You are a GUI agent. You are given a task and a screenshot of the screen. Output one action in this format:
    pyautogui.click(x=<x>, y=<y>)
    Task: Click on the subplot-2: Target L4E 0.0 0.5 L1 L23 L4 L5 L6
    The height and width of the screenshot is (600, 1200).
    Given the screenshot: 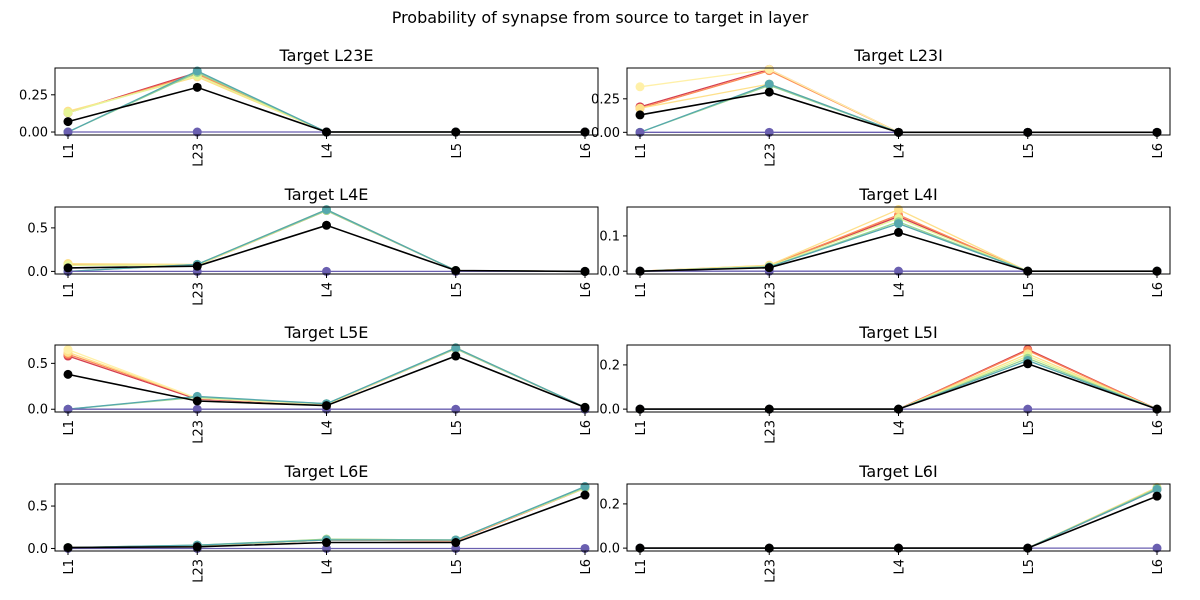 What is the action you would take?
    pyautogui.click(x=313, y=245)
    